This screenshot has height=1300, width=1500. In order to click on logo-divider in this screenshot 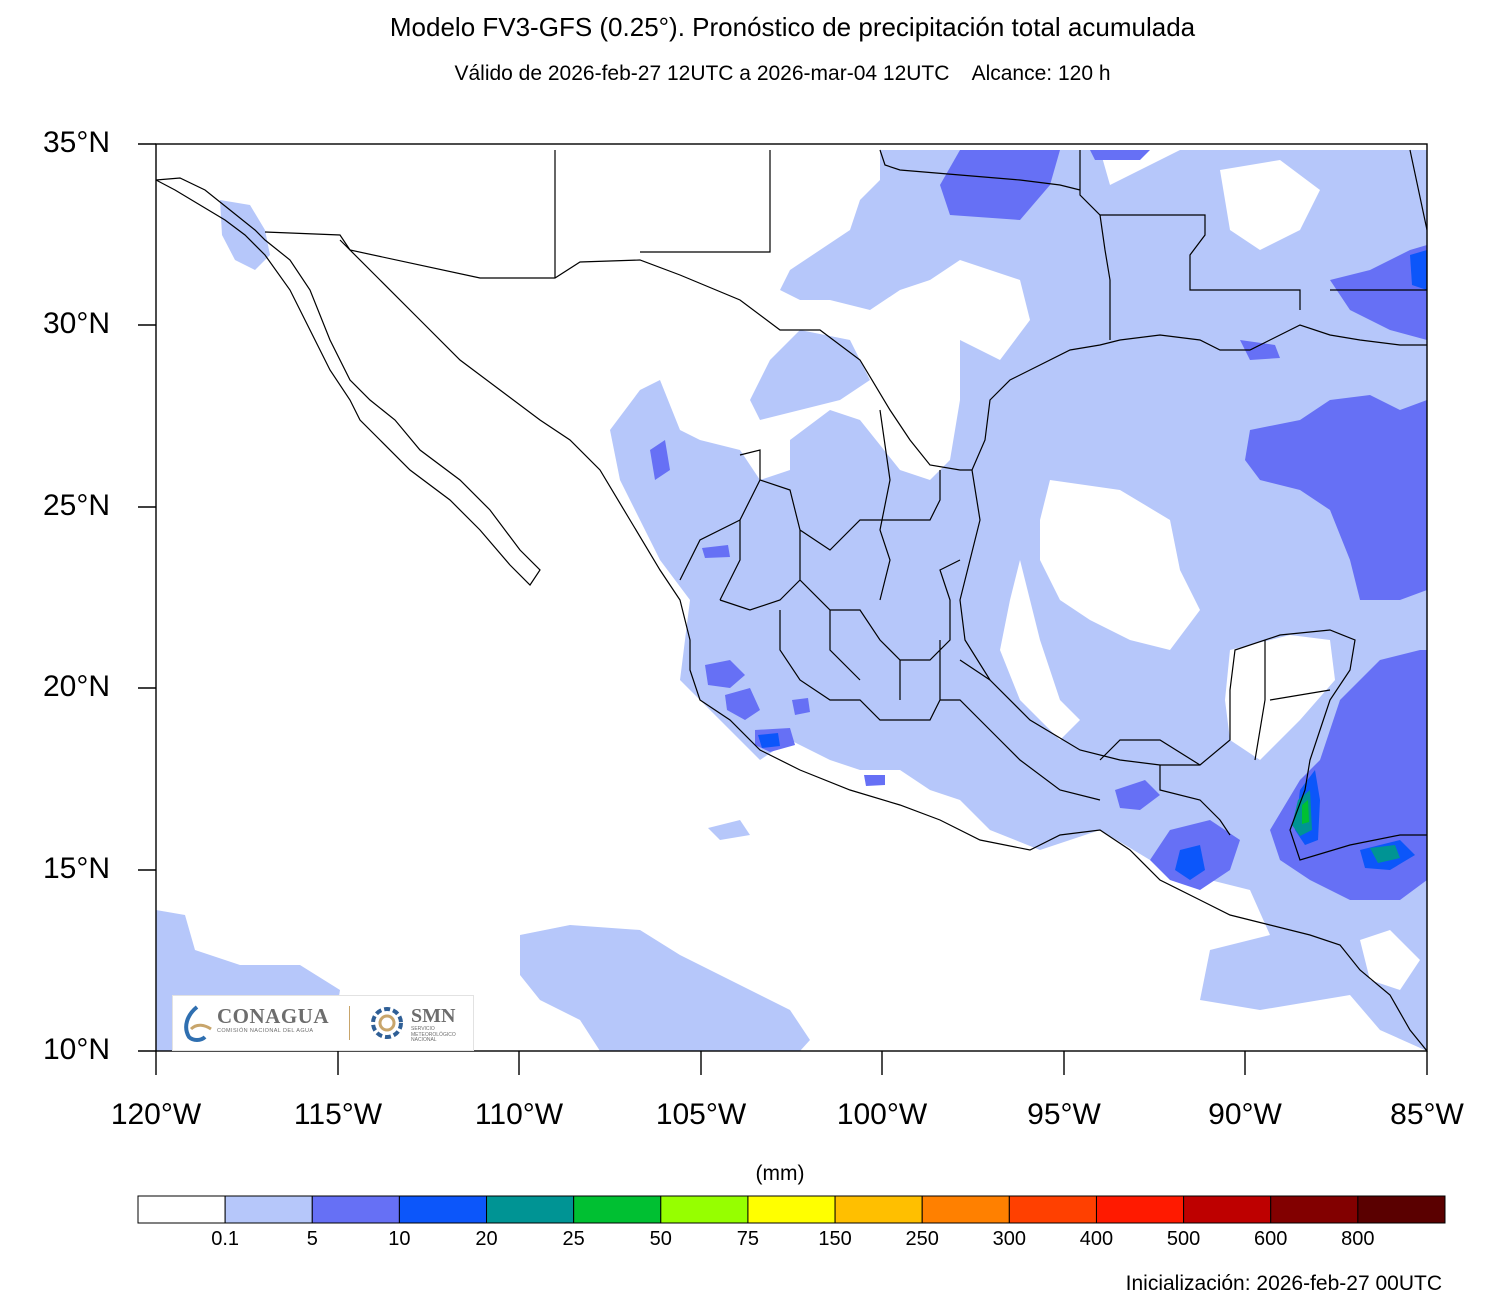, I will do `click(349, 1023)`.